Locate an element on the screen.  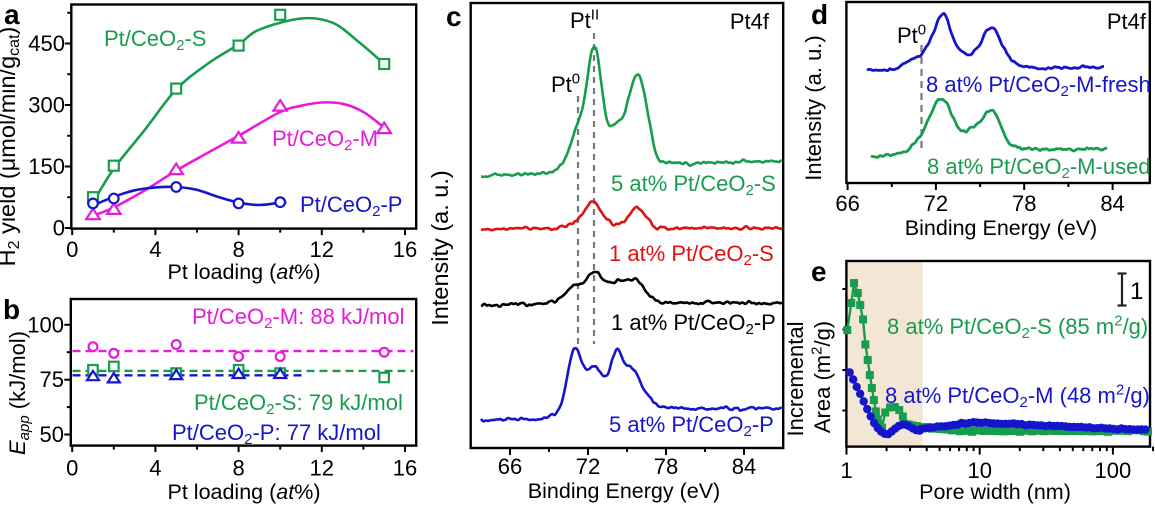
svg-text: 8 at% Pt/CeO2-S (85 m2/g) is located at coordinates (1017, 327).